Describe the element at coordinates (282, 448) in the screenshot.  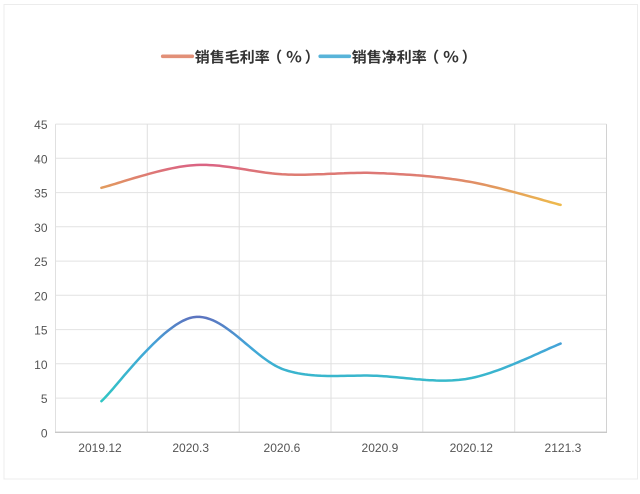
I see `svg-text: 2020.6` at that location.